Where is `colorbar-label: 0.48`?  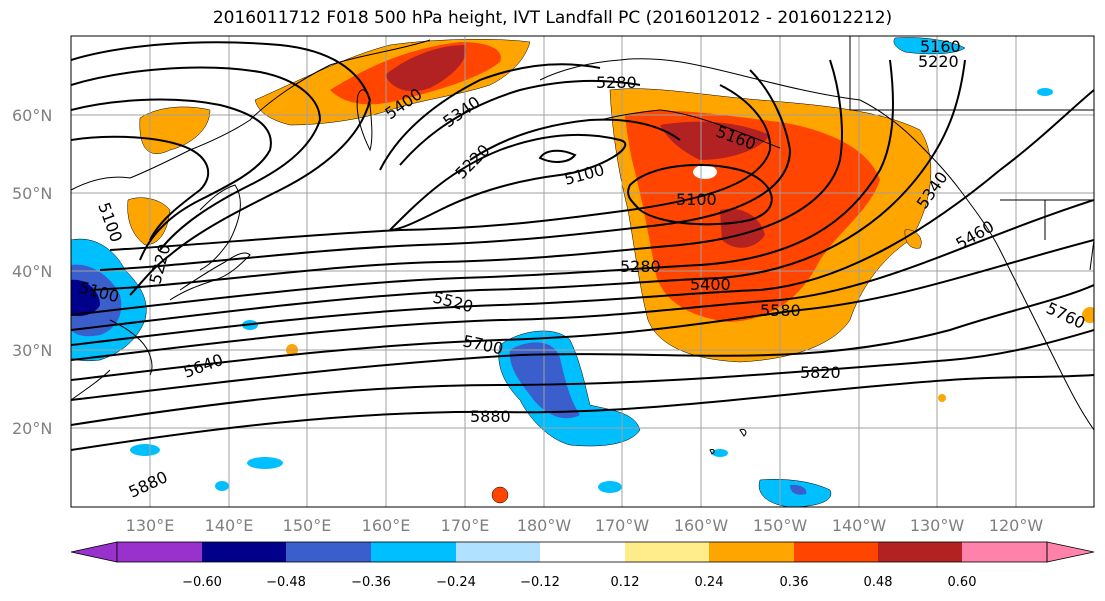
colorbar-label: 0.48 is located at coordinates (878, 582).